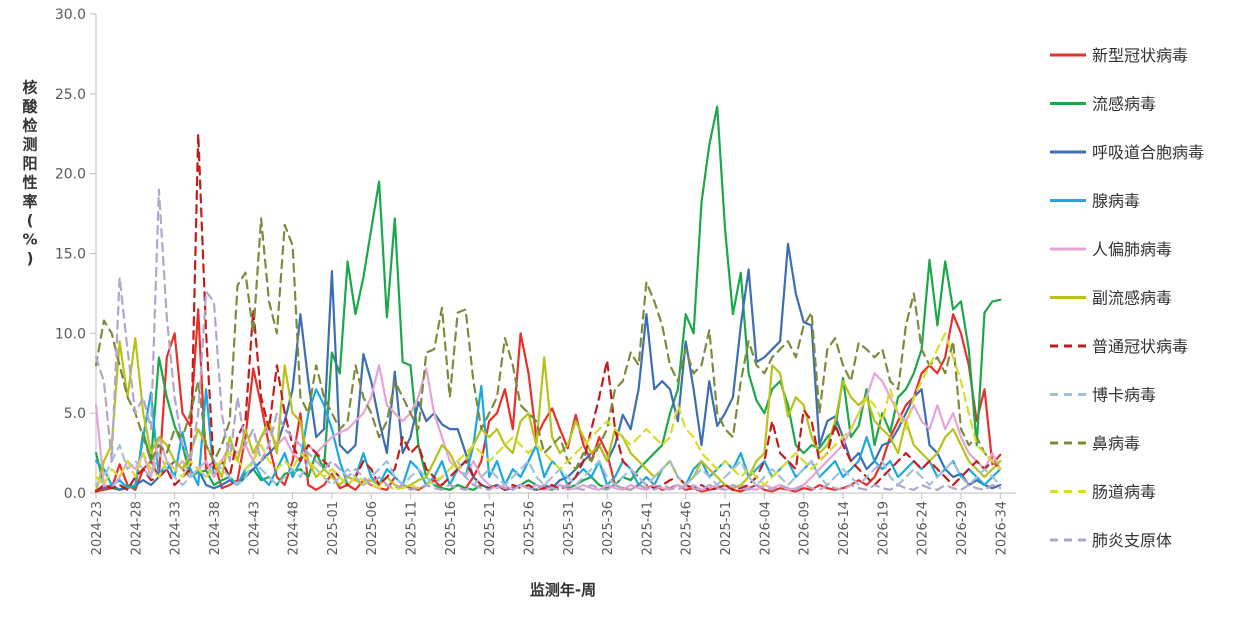 The image size is (1243, 628). I want to click on legend-label-5: 副流感病毒, so click(1132, 298).